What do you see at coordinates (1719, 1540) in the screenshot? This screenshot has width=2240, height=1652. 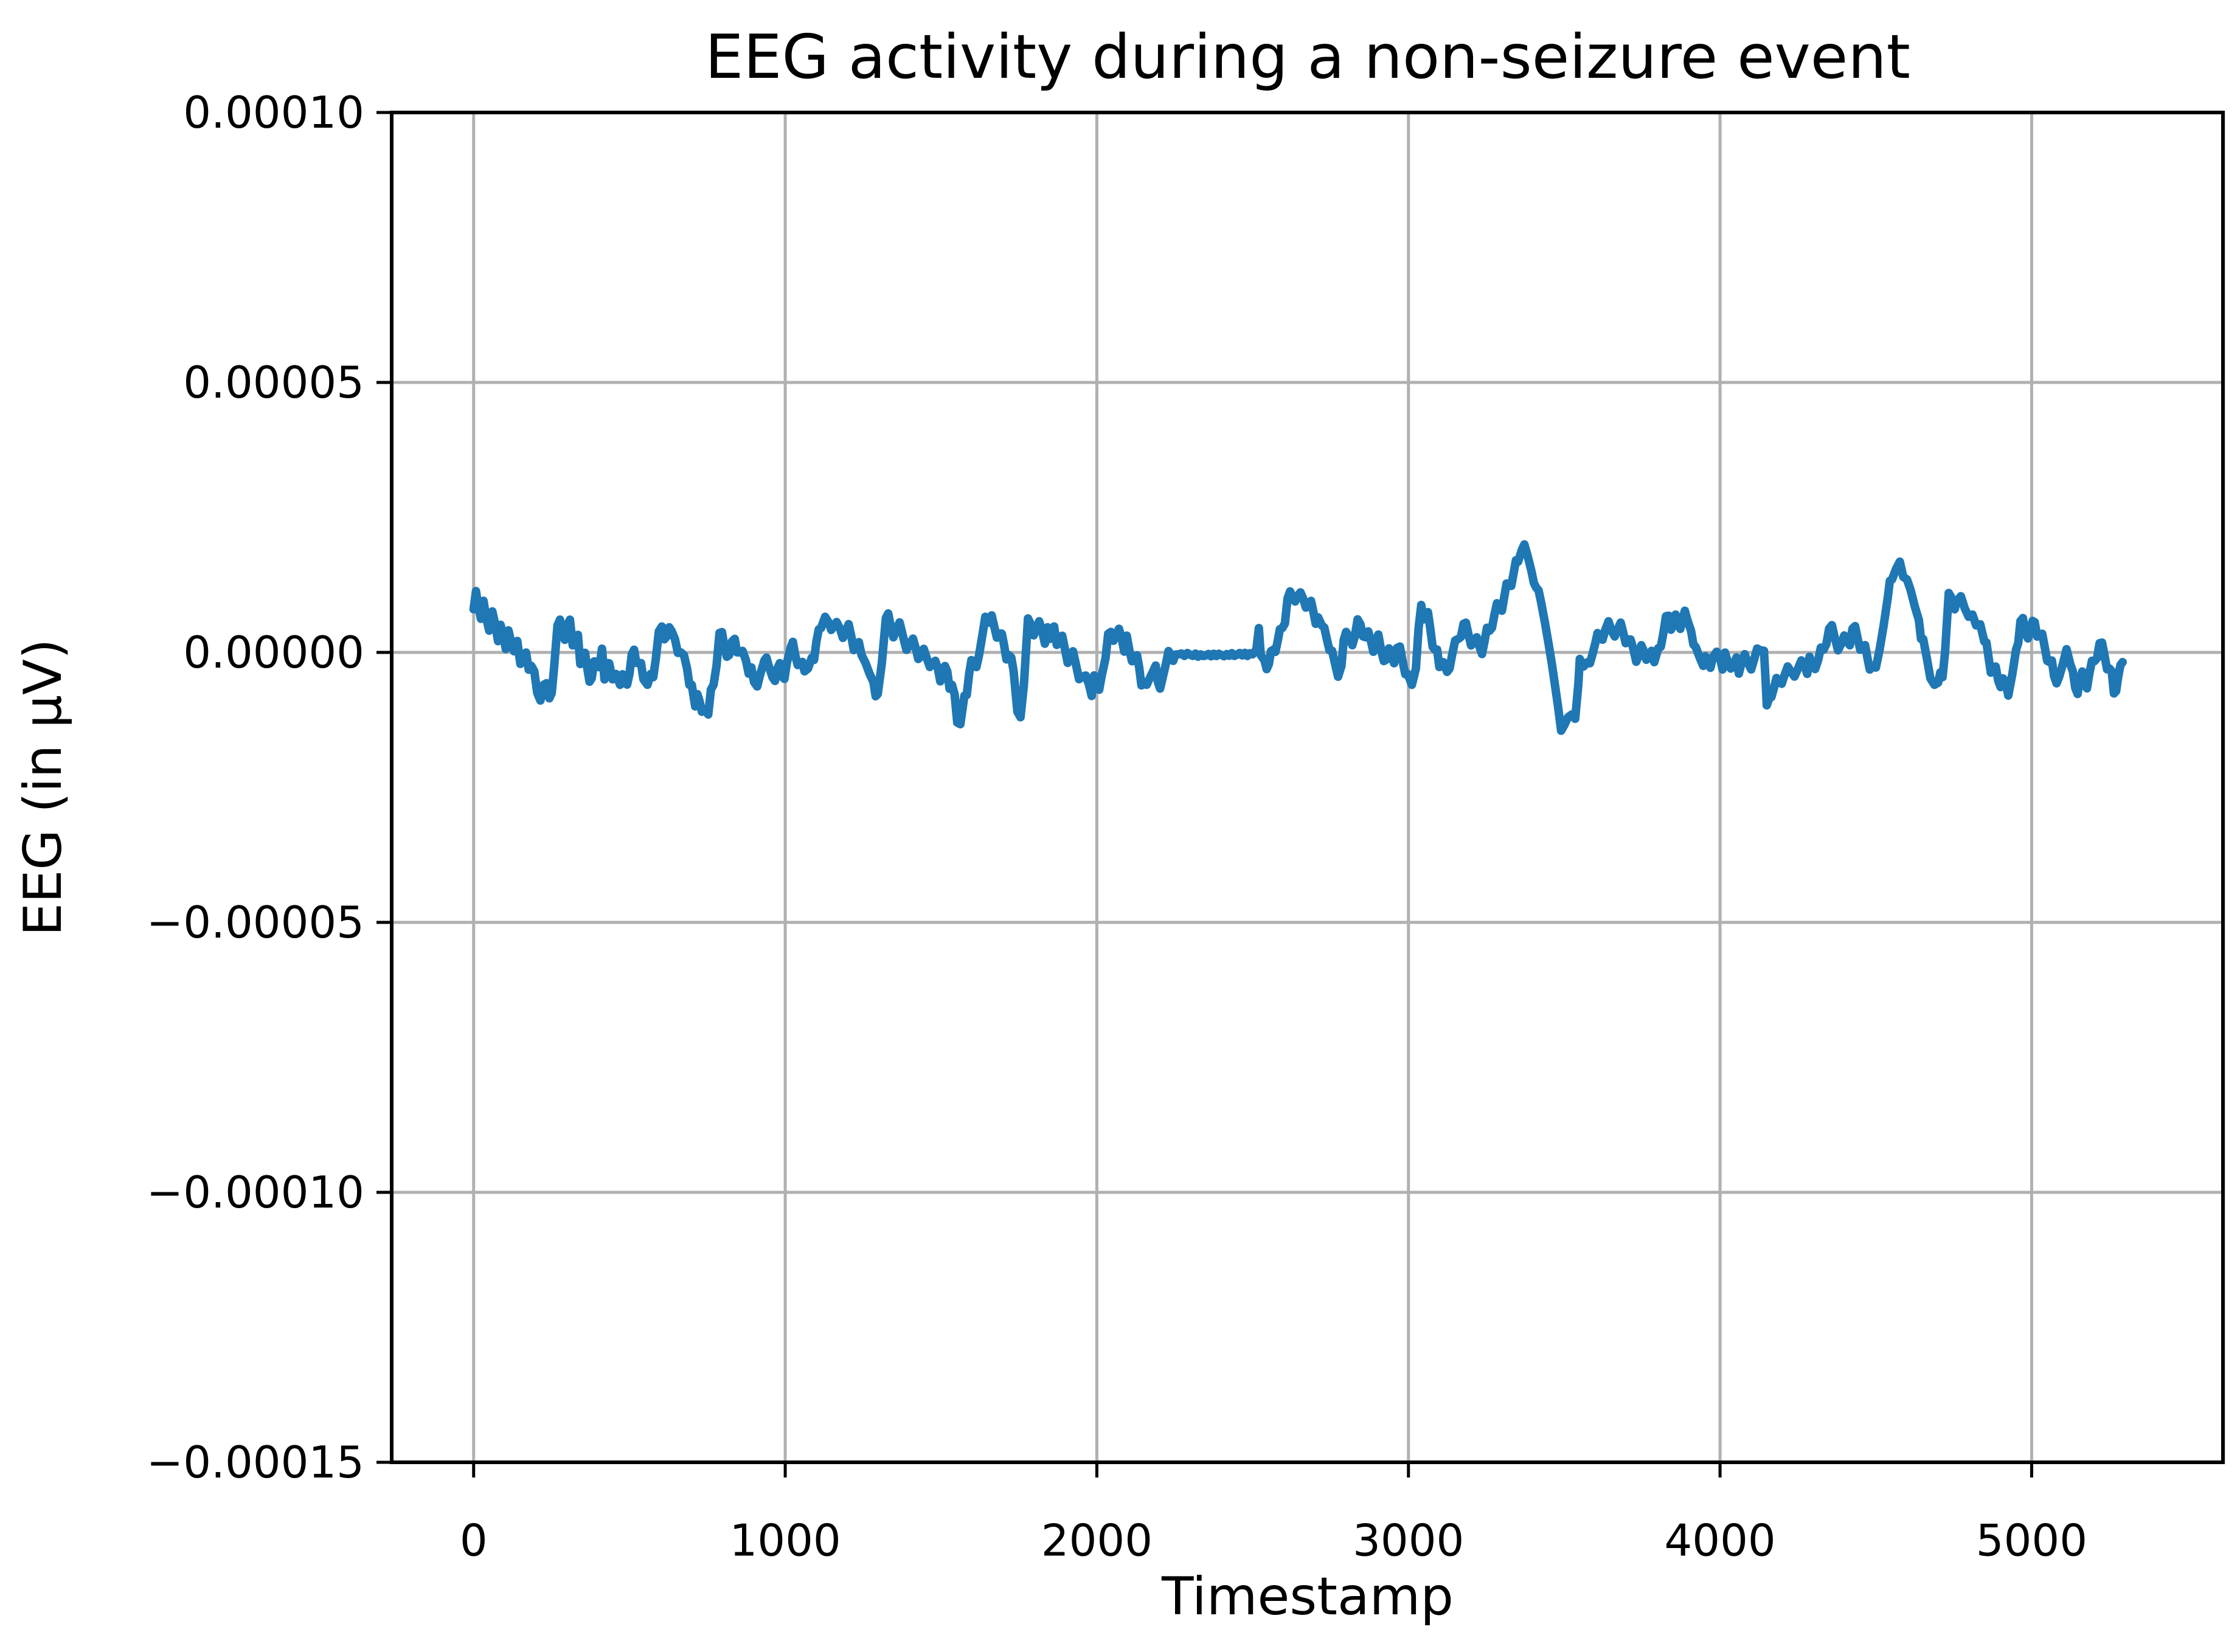 I see `x-tick-label: 4000` at bounding box center [1719, 1540].